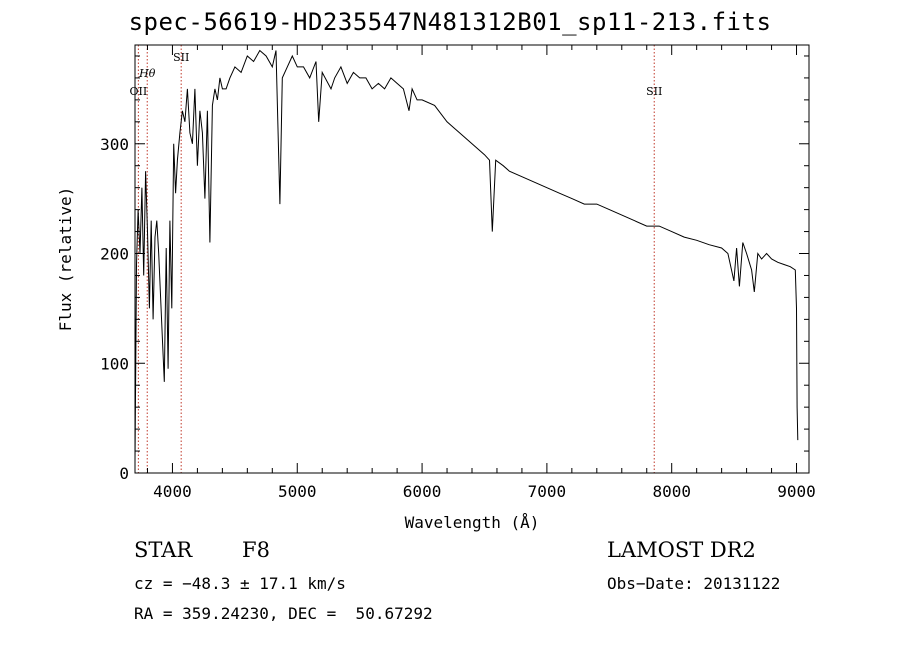 The width and height of the screenshot is (900, 649). I want to click on x-tick-label: 5000, so click(297, 491).